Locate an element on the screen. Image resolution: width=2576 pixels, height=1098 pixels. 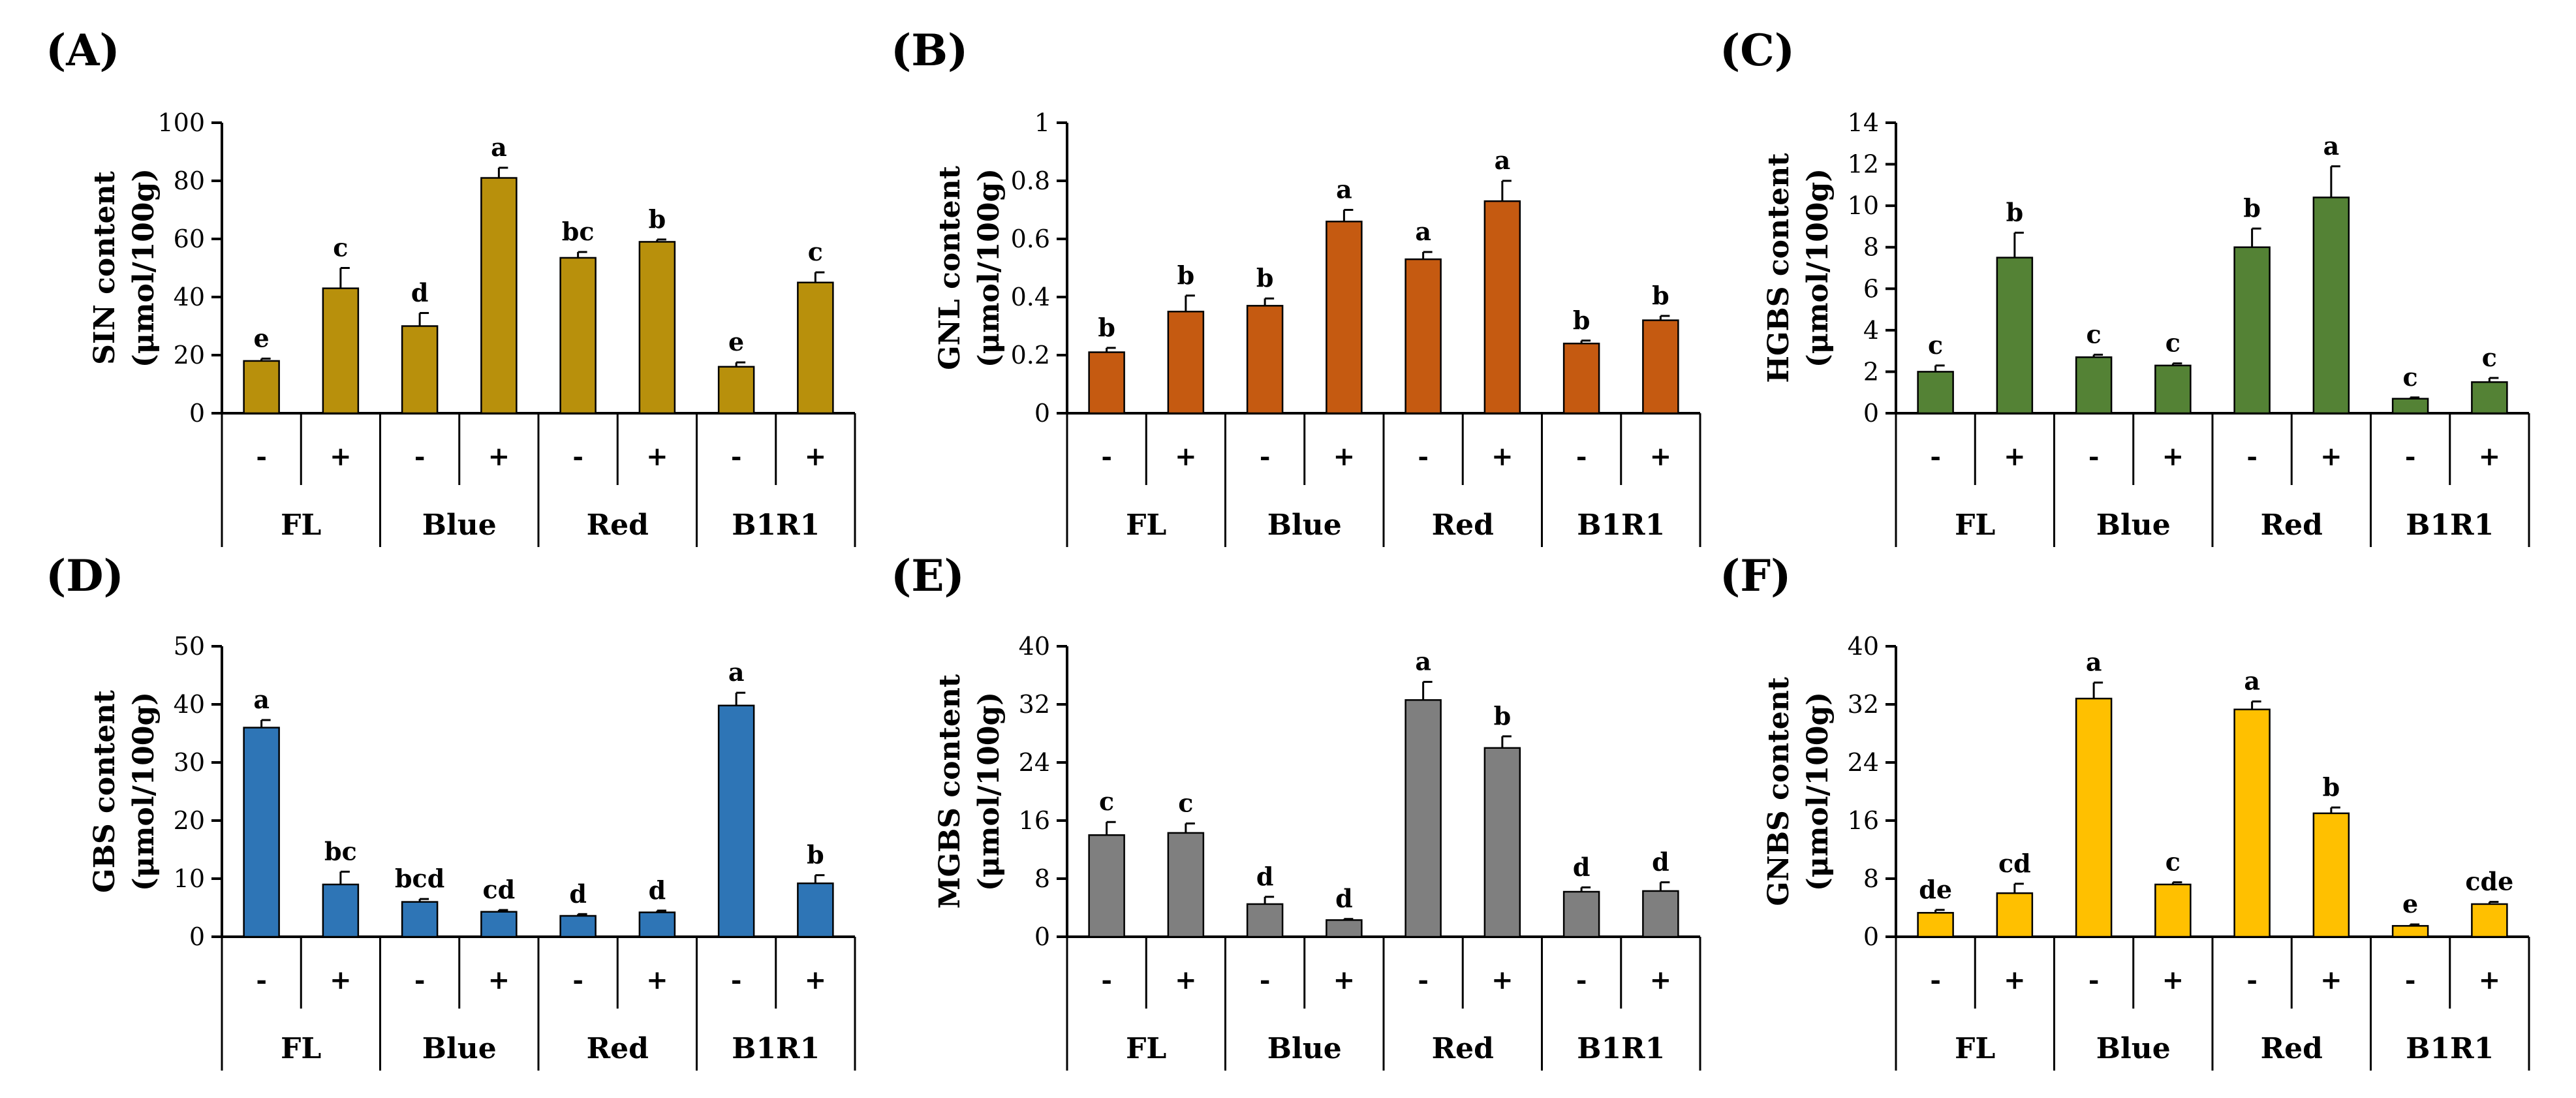
y-tick-label: 1 is located at coordinates (1042, 122).